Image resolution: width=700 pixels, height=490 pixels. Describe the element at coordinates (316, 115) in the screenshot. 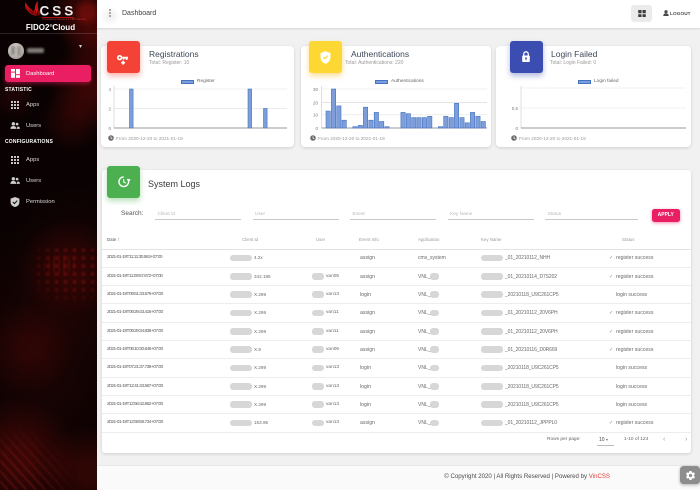

I see `svg-text: 10` at that location.